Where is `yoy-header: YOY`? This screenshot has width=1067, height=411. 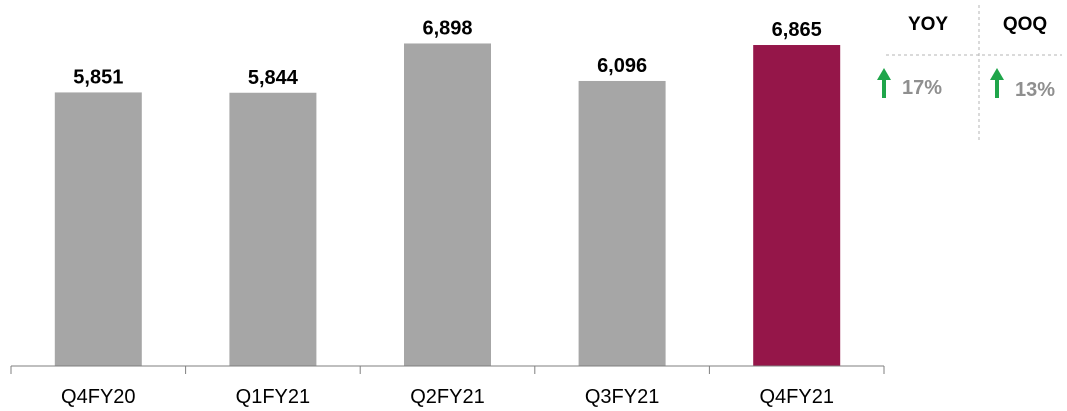
yoy-header: YOY is located at coordinates (928, 24).